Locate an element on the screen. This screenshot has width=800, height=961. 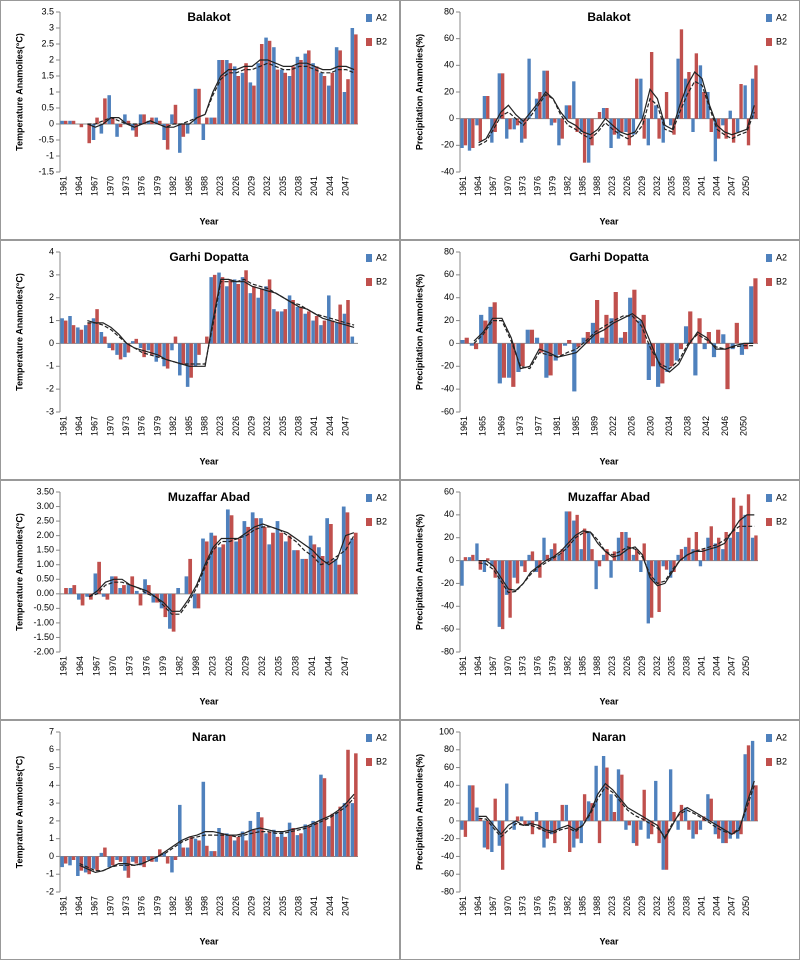
y-tick-label: 2 is located at coordinates (51, 297).